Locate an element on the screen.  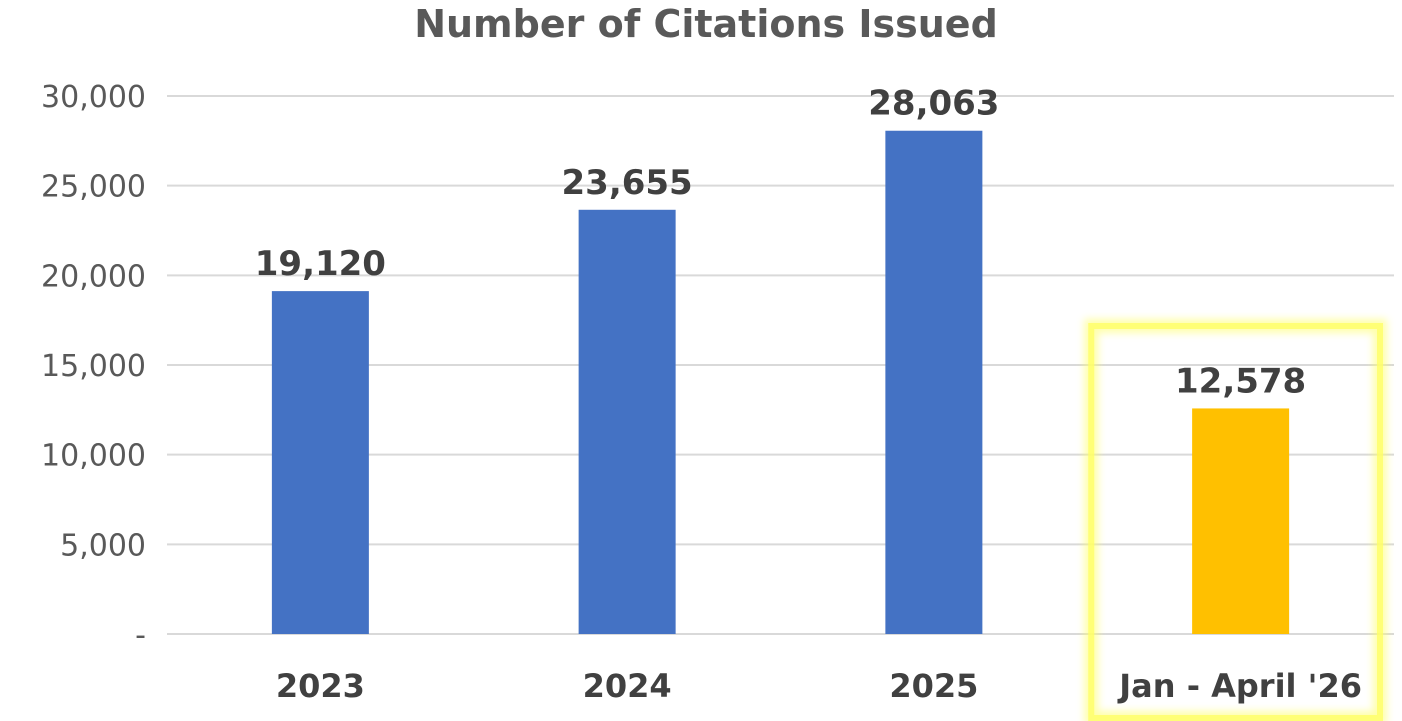
y-axis-ticks: - 5,000 10,000 15,000 20,000 25,000 30,000 is located at coordinates (93, 366).